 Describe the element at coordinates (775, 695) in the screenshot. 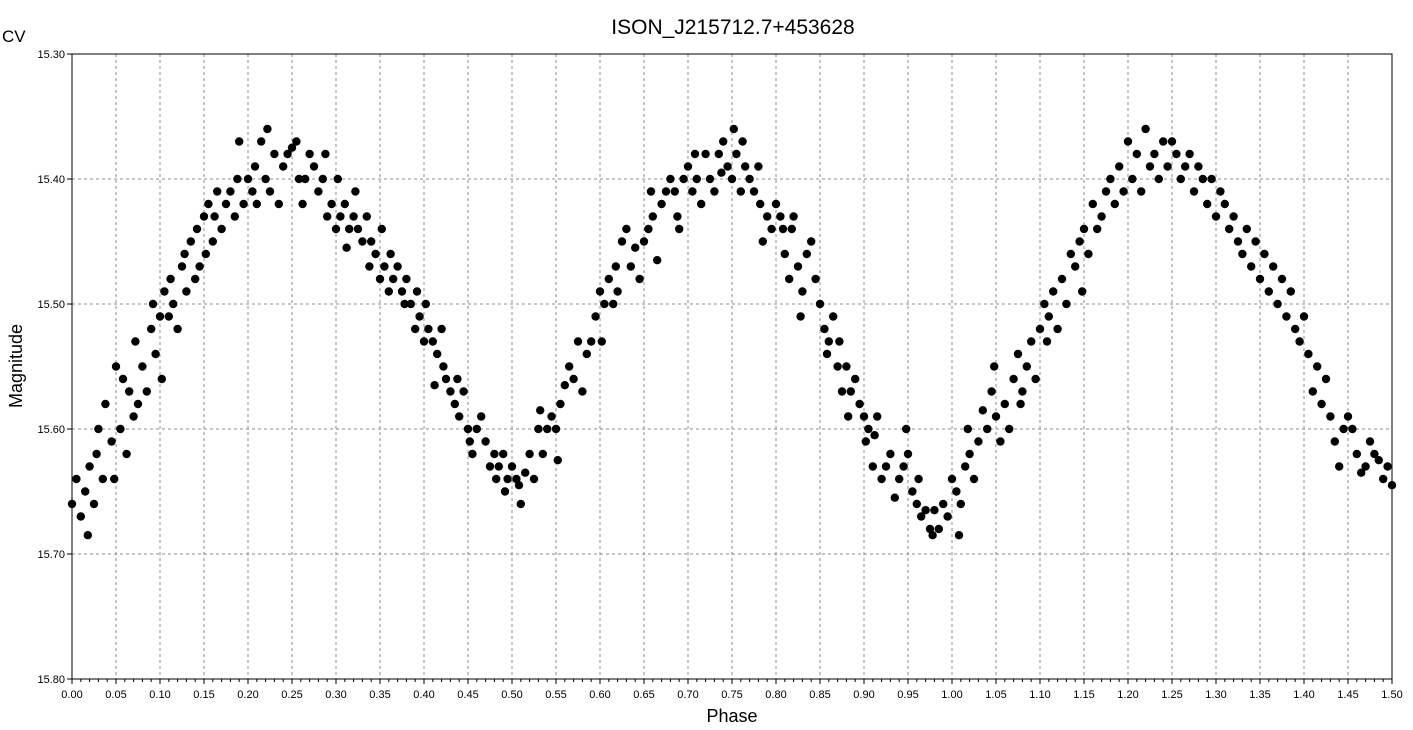

I see `x-tick-label: 0.80` at that location.